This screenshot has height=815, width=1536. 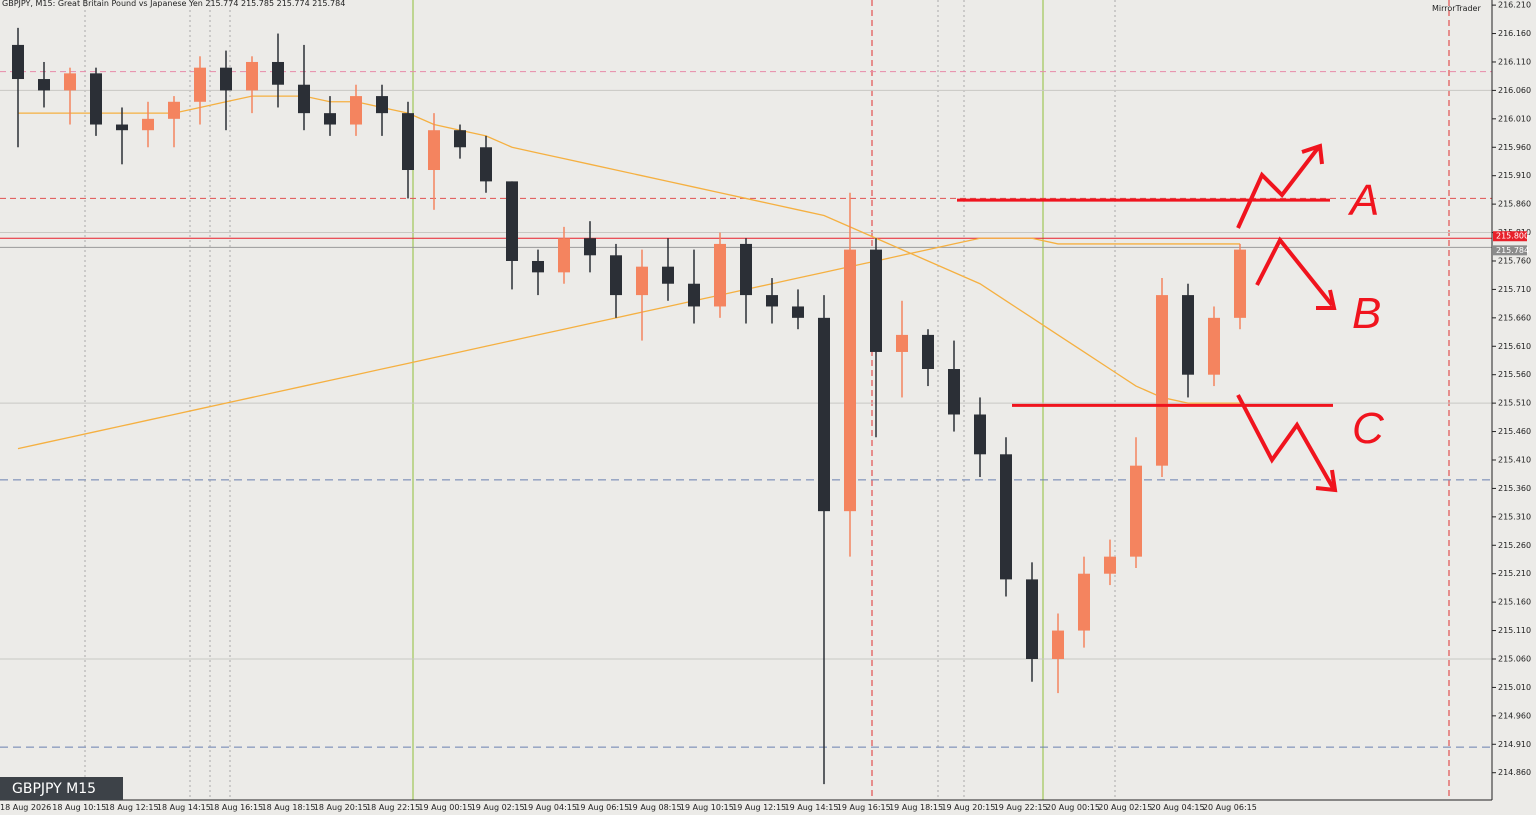 I want to click on price-tag-label: 215.784, so click(x=1512, y=250).